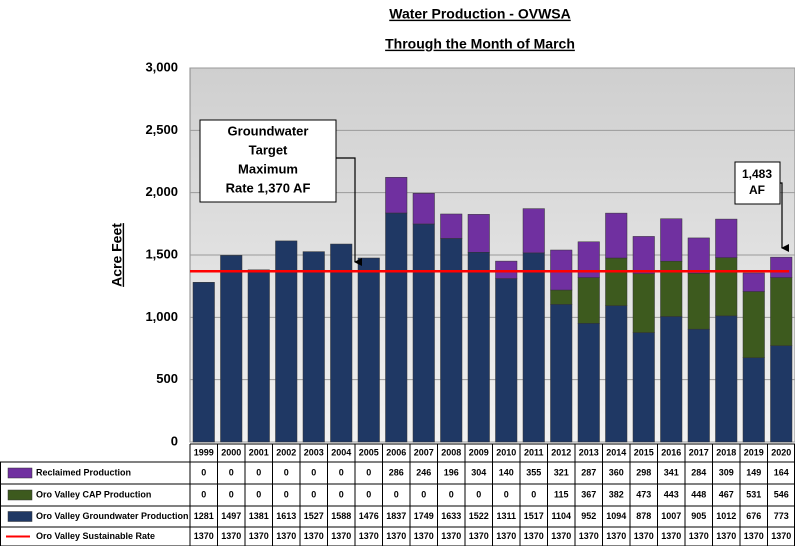 The width and height of the screenshot is (795, 546). I want to click on table-cell: 1613, so click(286, 516).